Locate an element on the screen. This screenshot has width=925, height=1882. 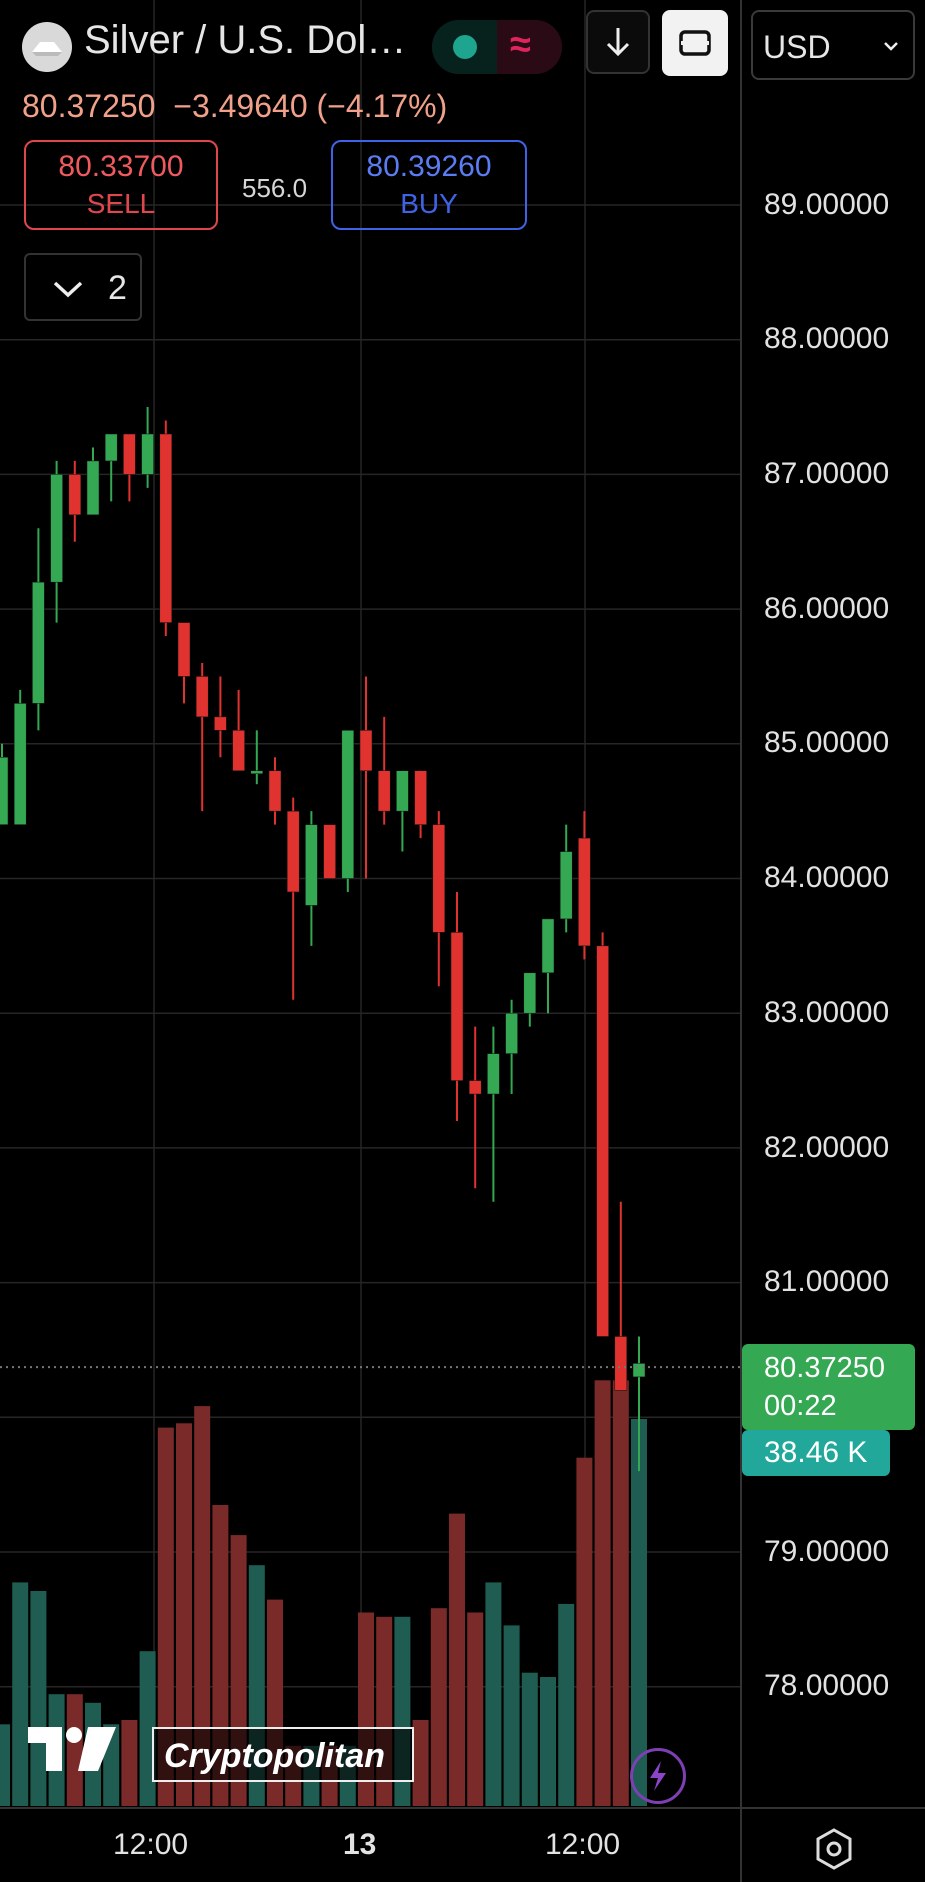
price-axis-label: 82.00000 is located at coordinates (827, 1147).